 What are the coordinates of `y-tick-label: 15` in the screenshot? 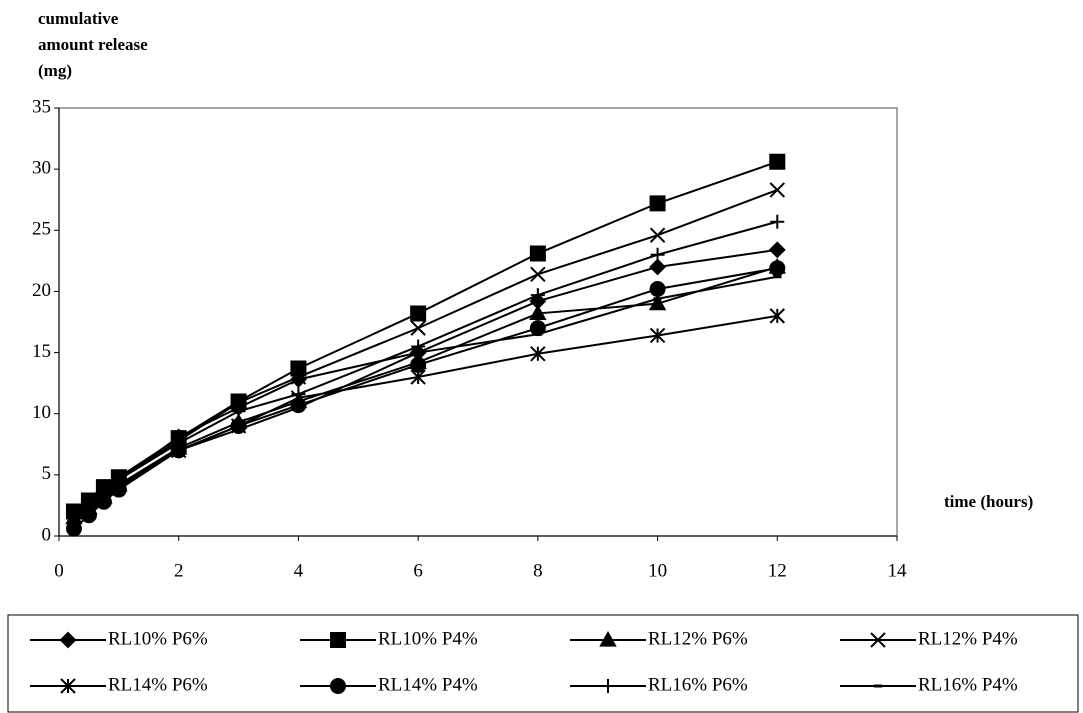 It's located at (41, 351).